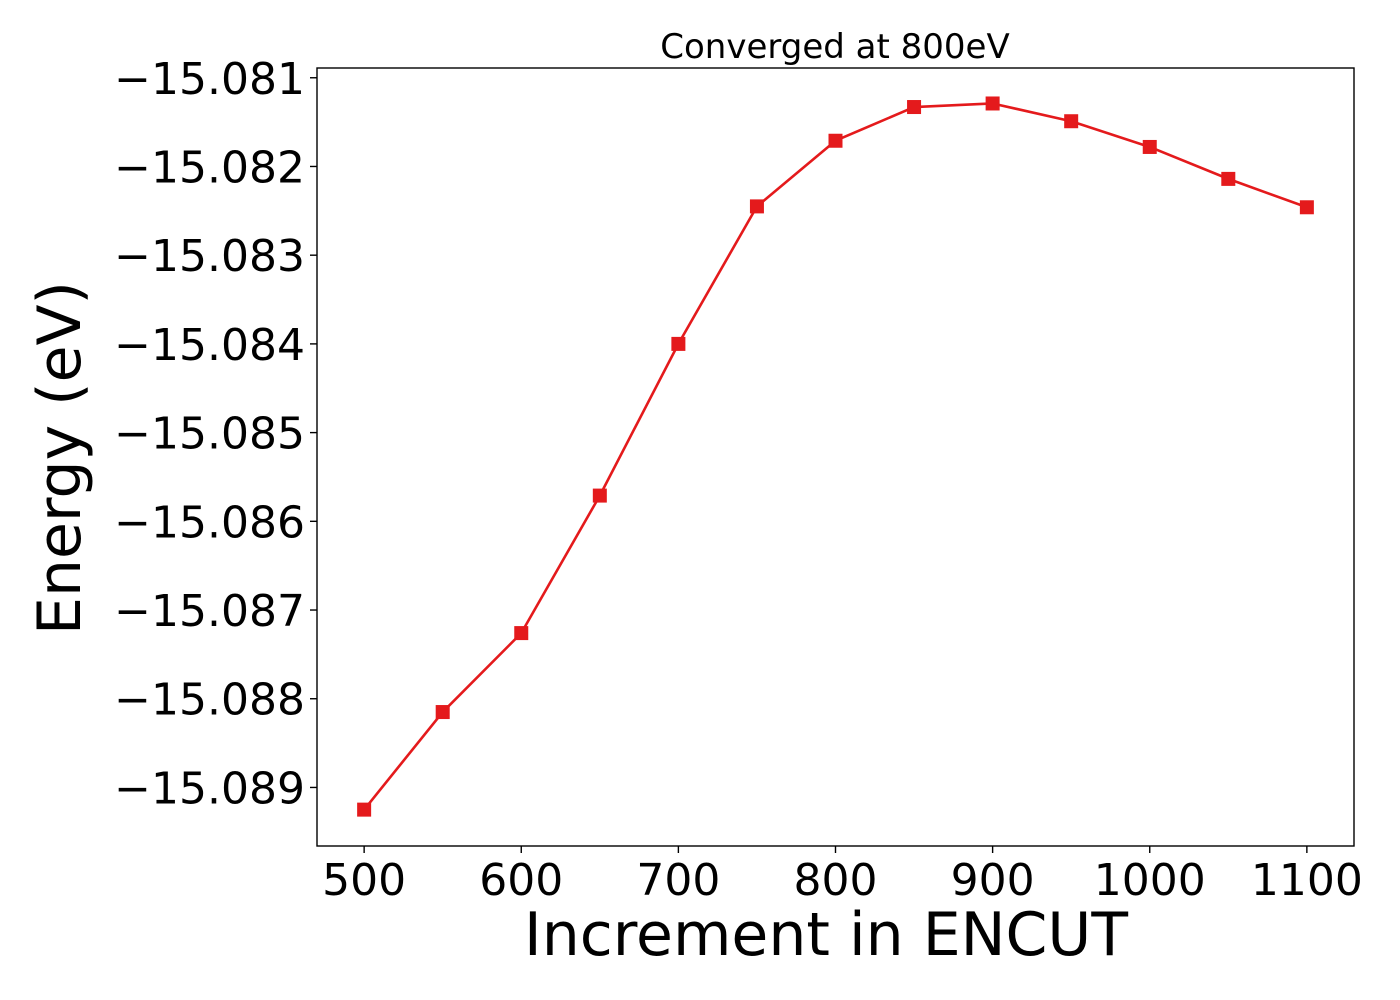 This screenshot has width=1400, height=1000. Describe the element at coordinates (209, 345) in the screenshot. I see `y-tick-label: −15.084` at that location.